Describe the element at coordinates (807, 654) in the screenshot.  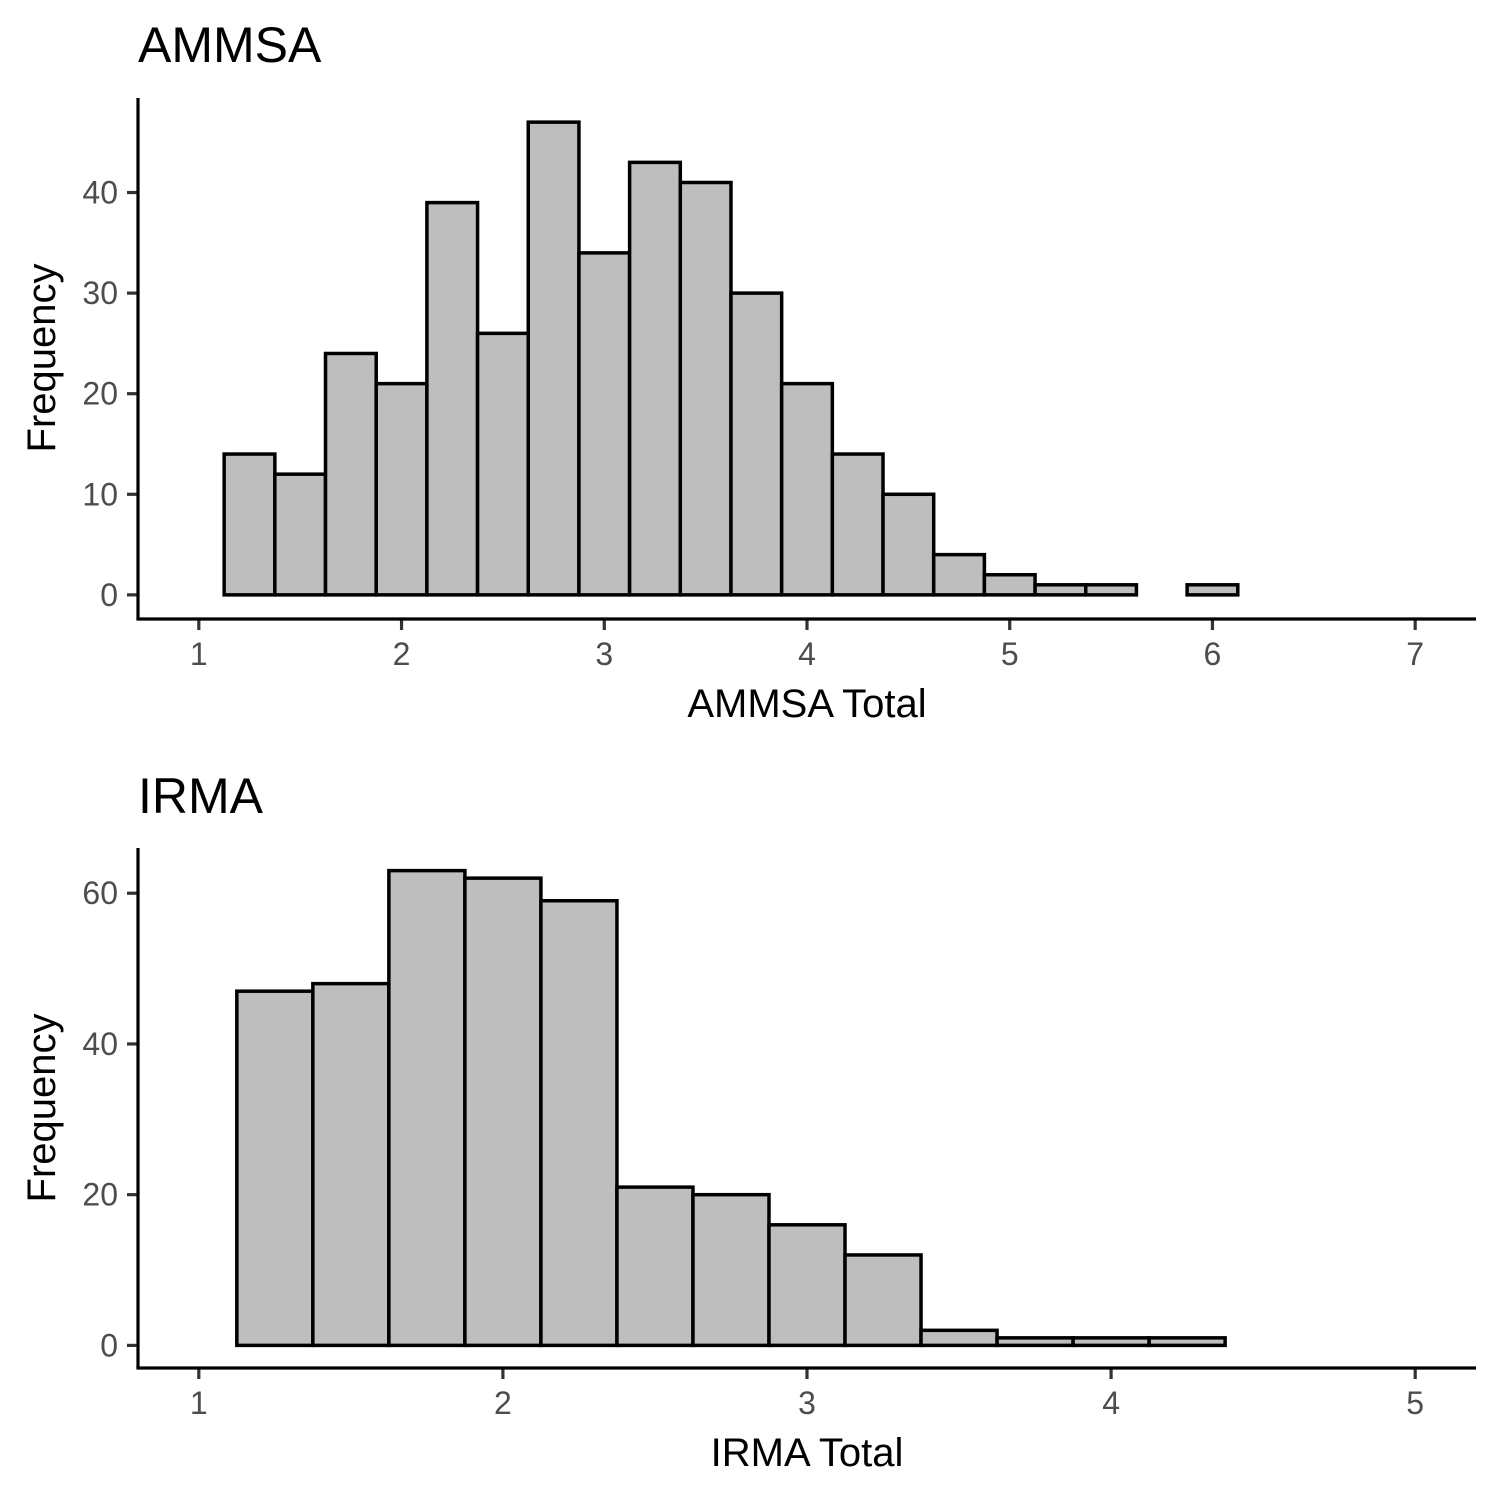
I see `ammsa-x-tick-label: 4` at that location.